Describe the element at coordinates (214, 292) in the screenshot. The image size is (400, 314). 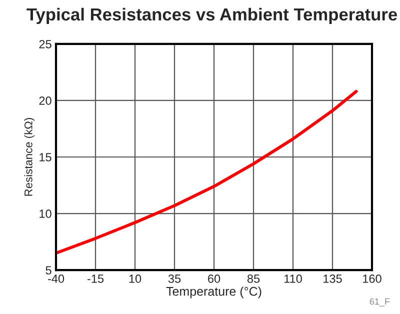
I see `x-axis-title: Temperature (°C)` at that location.